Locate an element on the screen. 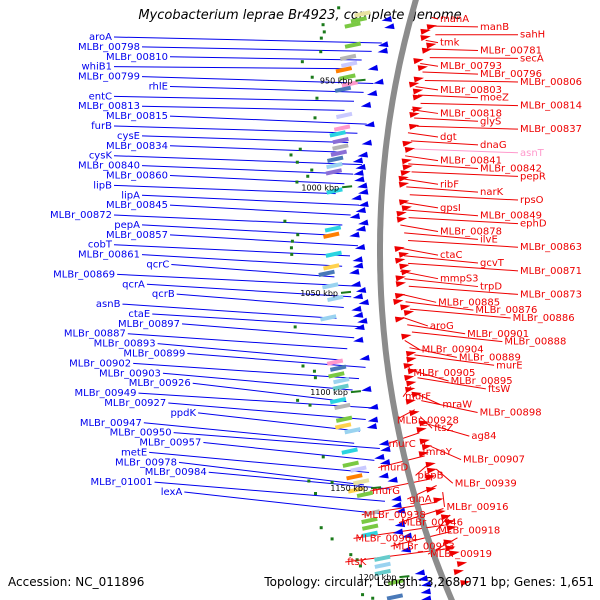 The image size is (600, 600). gene-label-ppdk: ppdK is located at coordinates (183, 413).